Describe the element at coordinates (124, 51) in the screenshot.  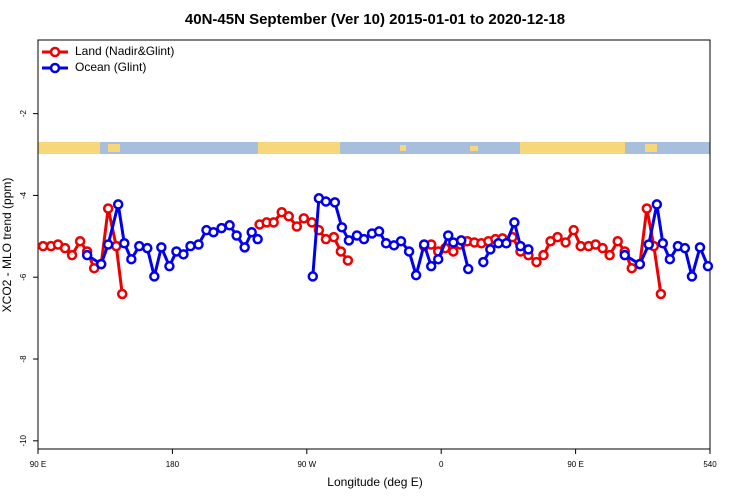
I see `legend-label: Land (Nadir&Glint)` at that location.